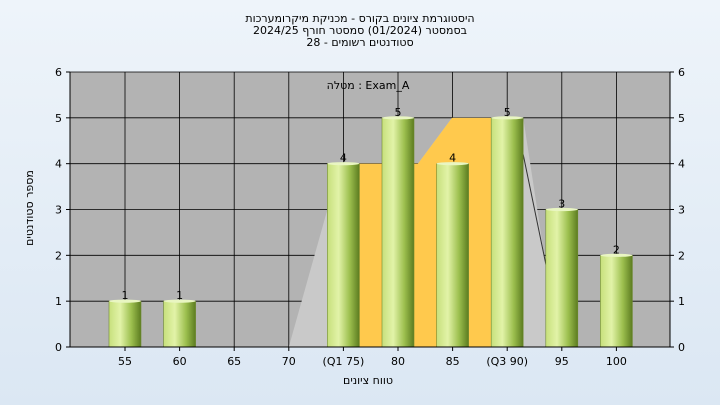 The image size is (720, 405). What do you see at coordinates (368, 380) in the screenshot?
I see `x-axis-title: טווח ציונים` at bounding box center [368, 380].